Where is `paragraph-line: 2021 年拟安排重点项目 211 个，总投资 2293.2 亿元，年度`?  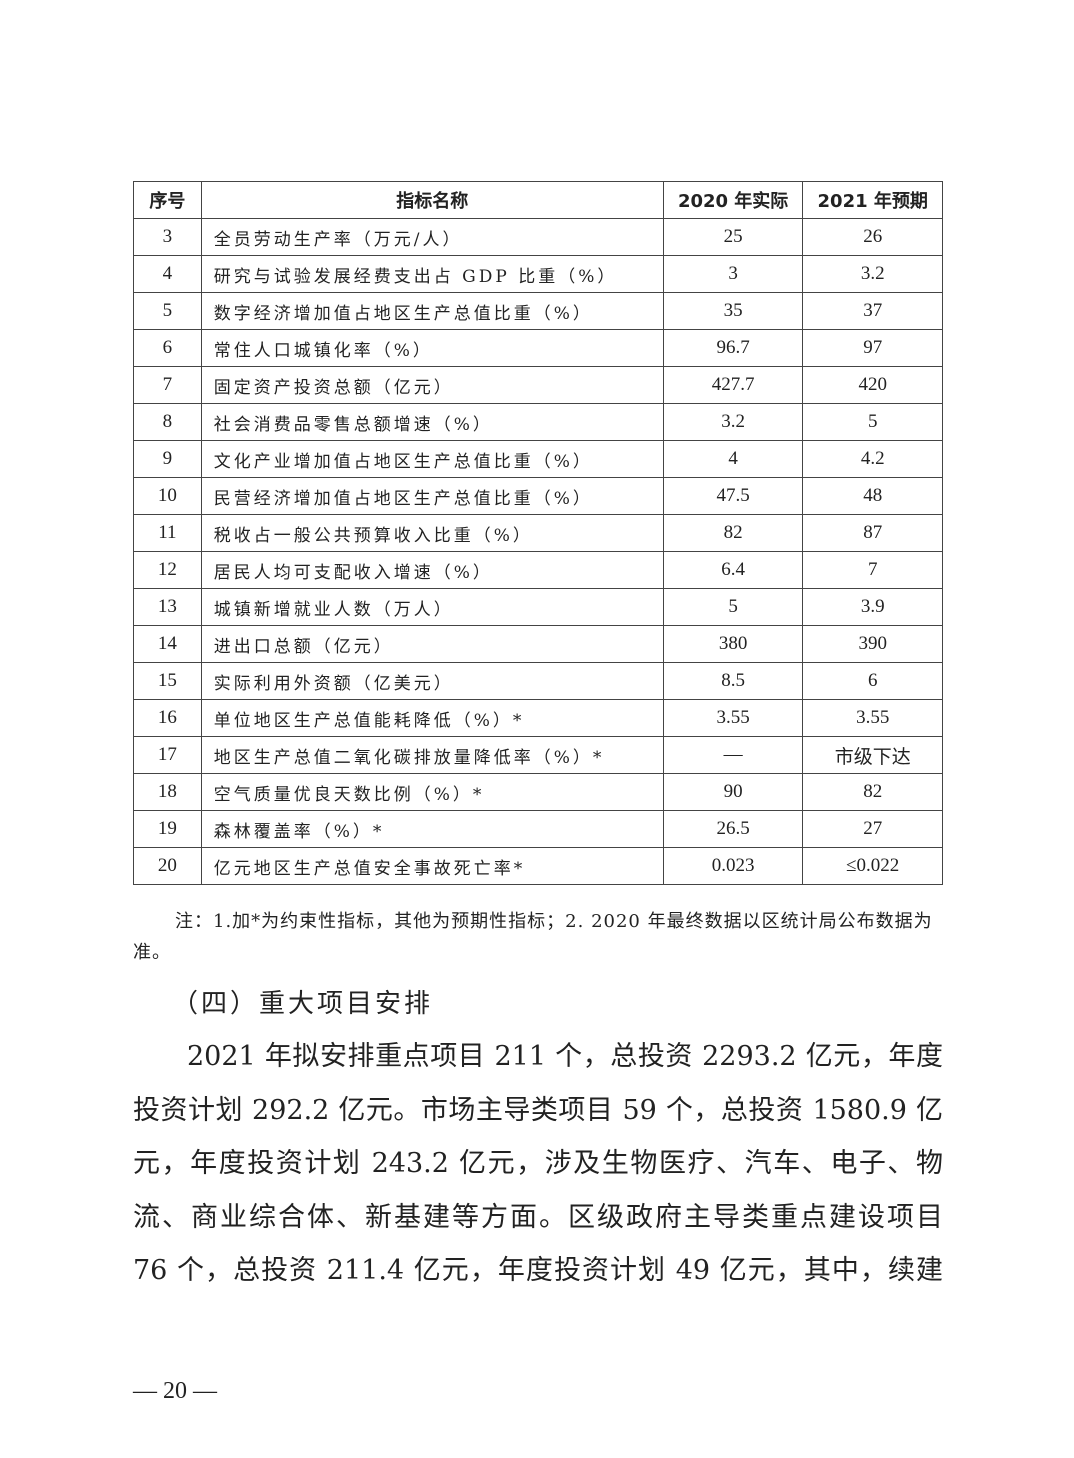
paragraph-line: 2021 年拟安排重点项目 211 个，总投资 2293.2 亿元，年度 is located at coordinates (565, 1056).